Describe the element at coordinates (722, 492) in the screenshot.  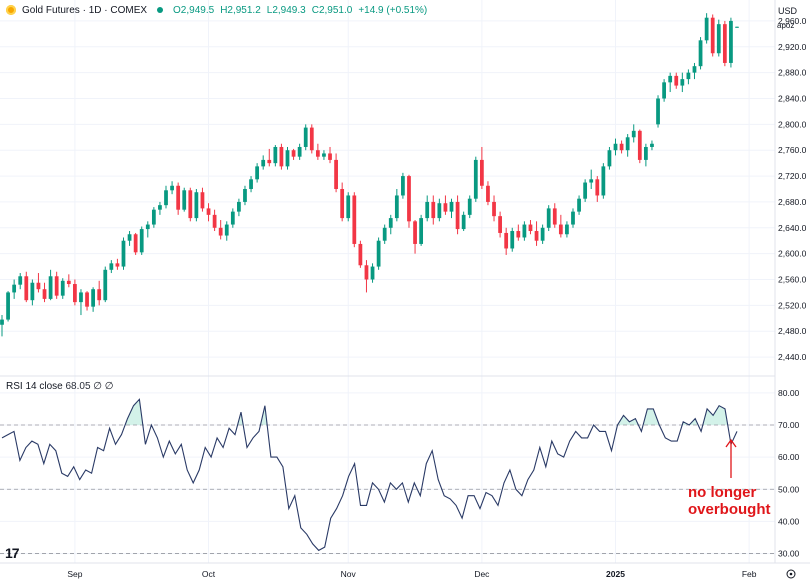
I see `annotation-line-1: no longer` at that location.